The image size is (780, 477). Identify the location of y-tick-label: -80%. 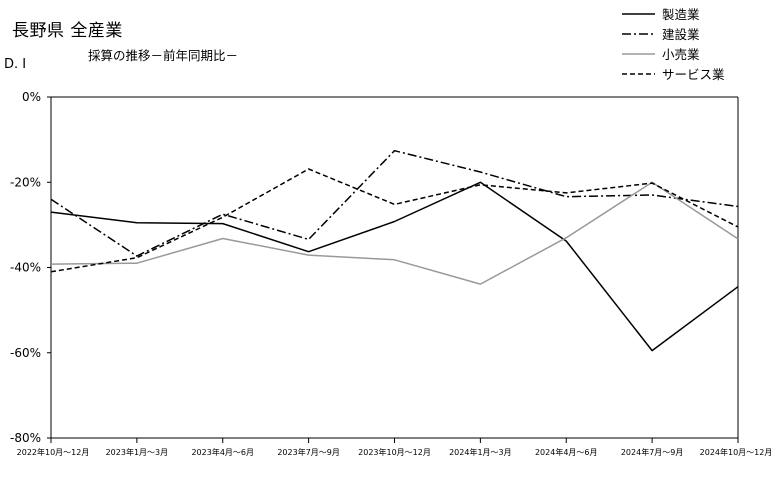
(25, 438).